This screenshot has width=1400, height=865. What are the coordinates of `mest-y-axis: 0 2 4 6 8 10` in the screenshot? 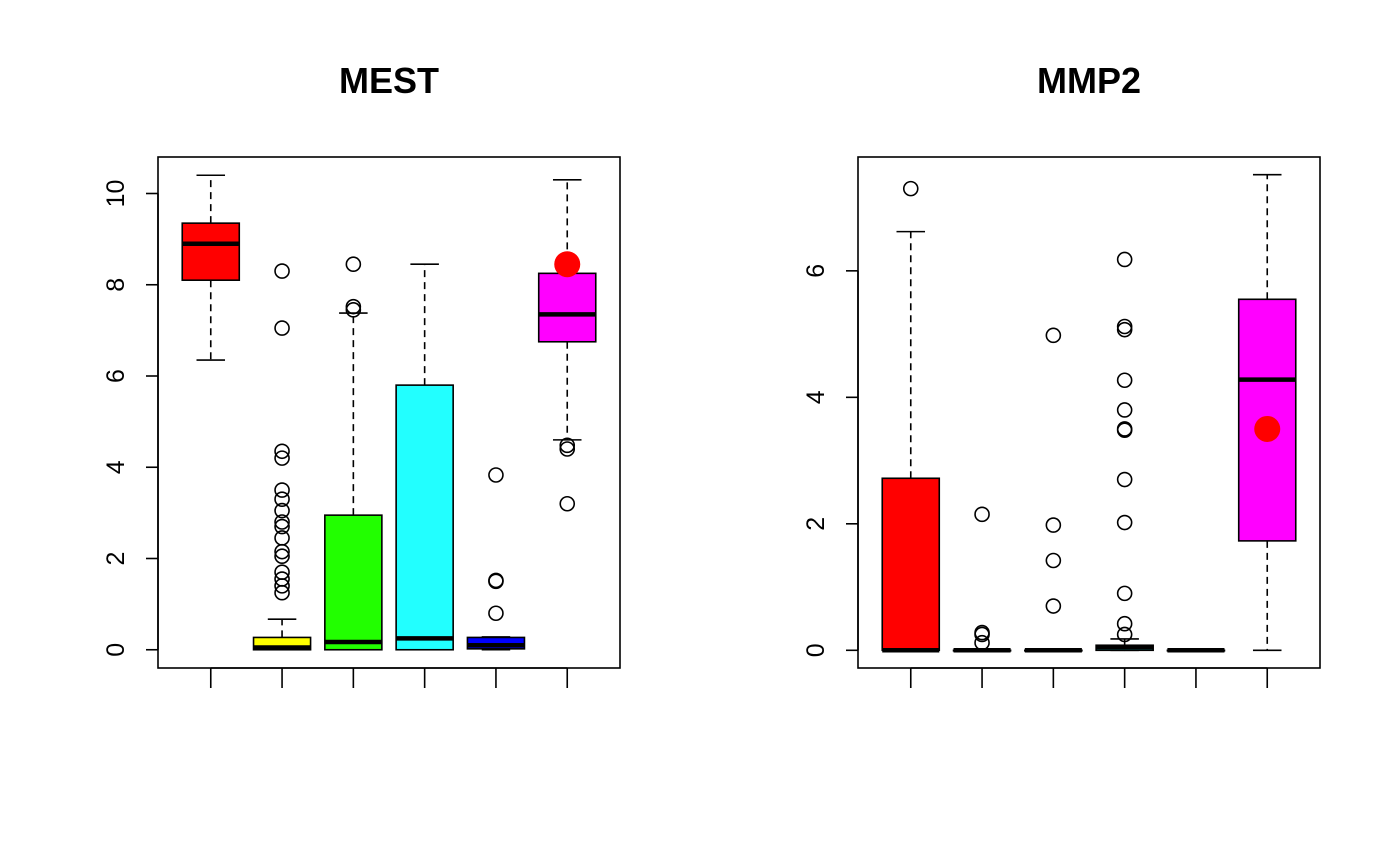 It's located at (130, 418).